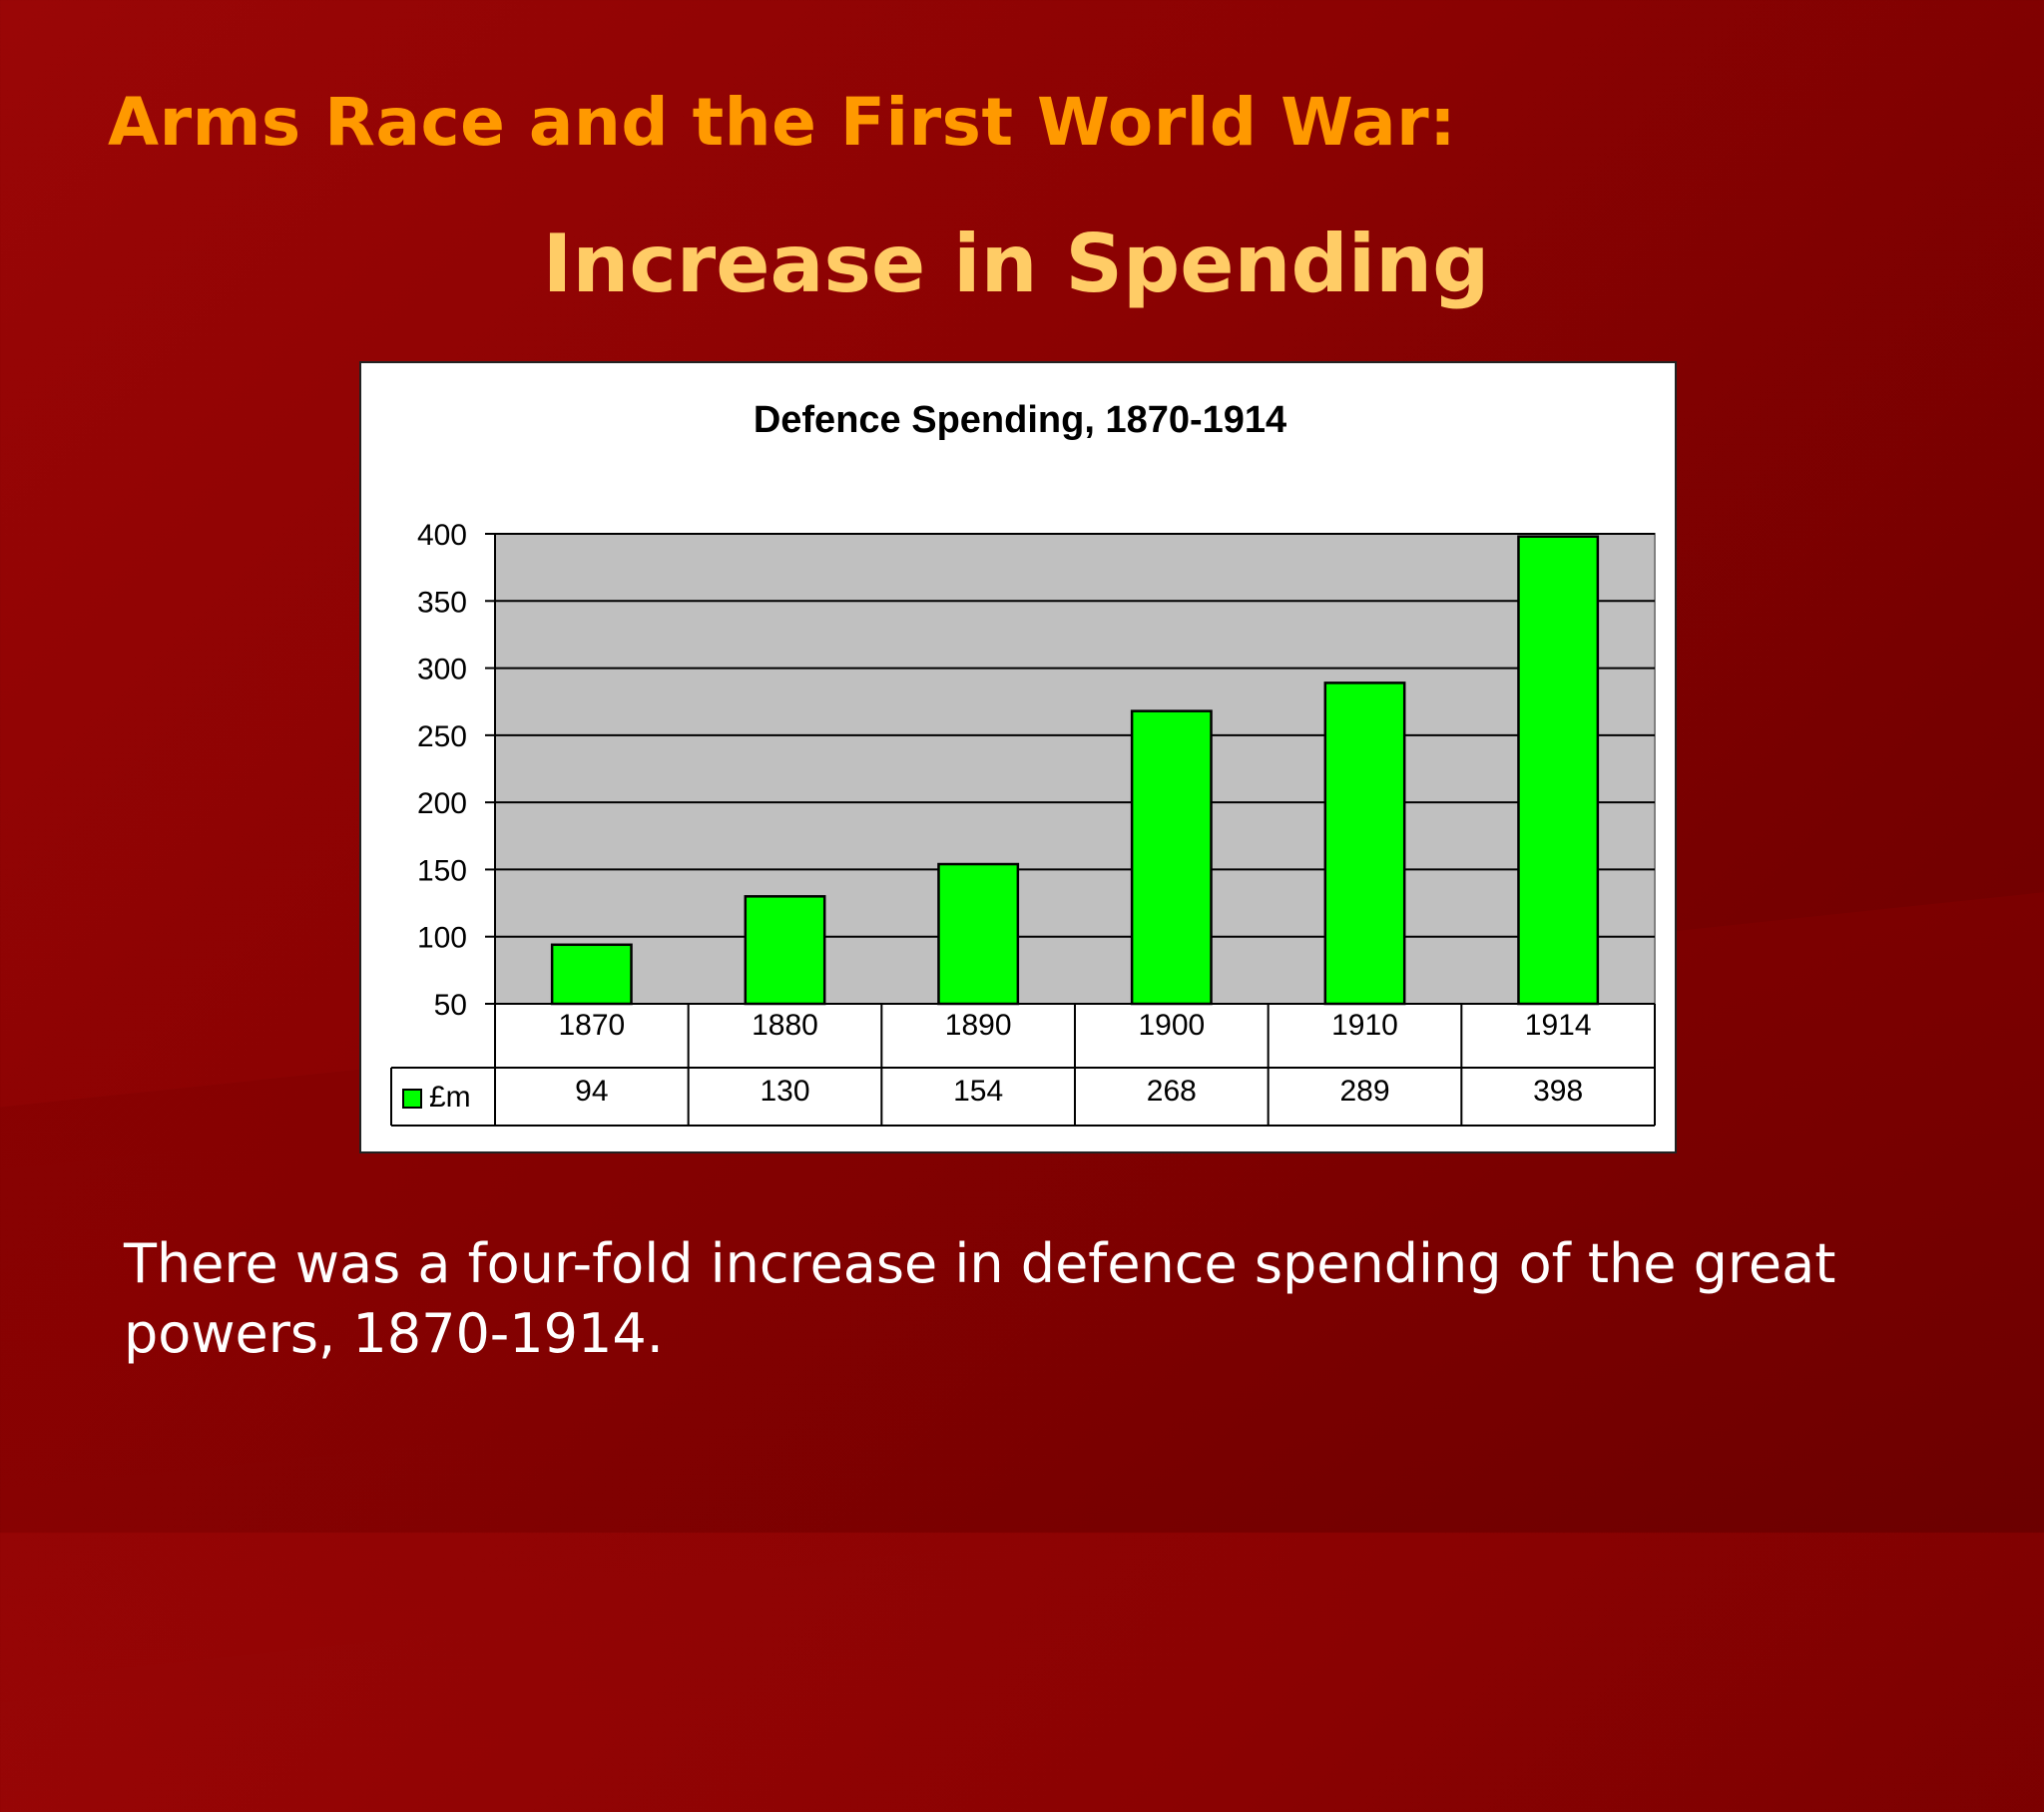  What do you see at coordinates (1558, 1091) in the screenshot?
I see `data-label: 398` at bounding box center [1558, 1091].